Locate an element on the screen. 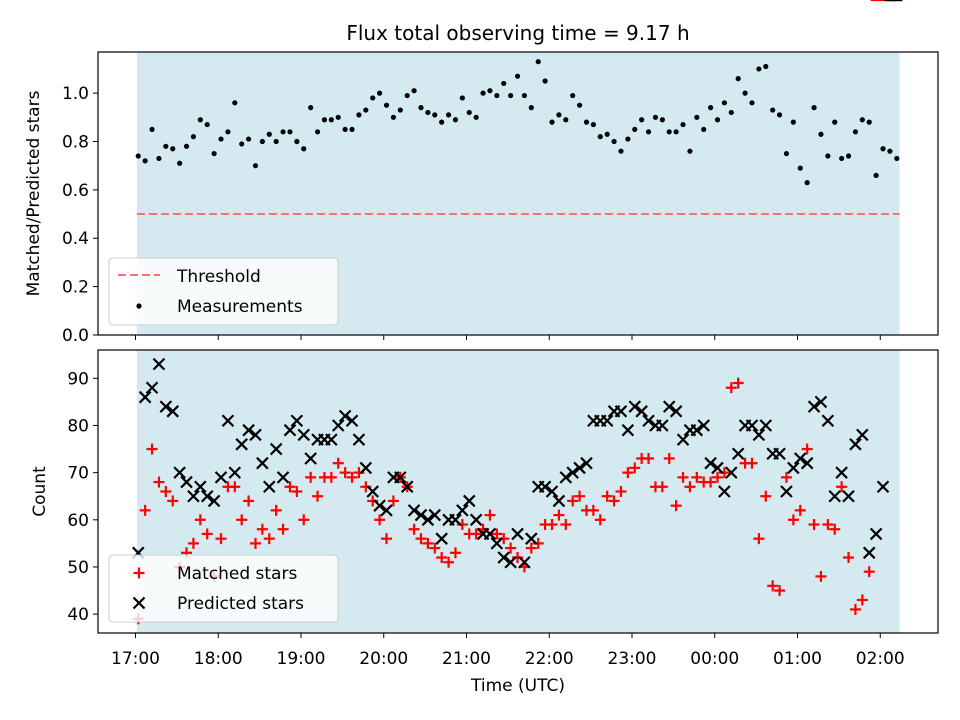 This screenshot has height=720, width=960. x-axis-label: Time (UTC) is located at coordinates (517, 686).